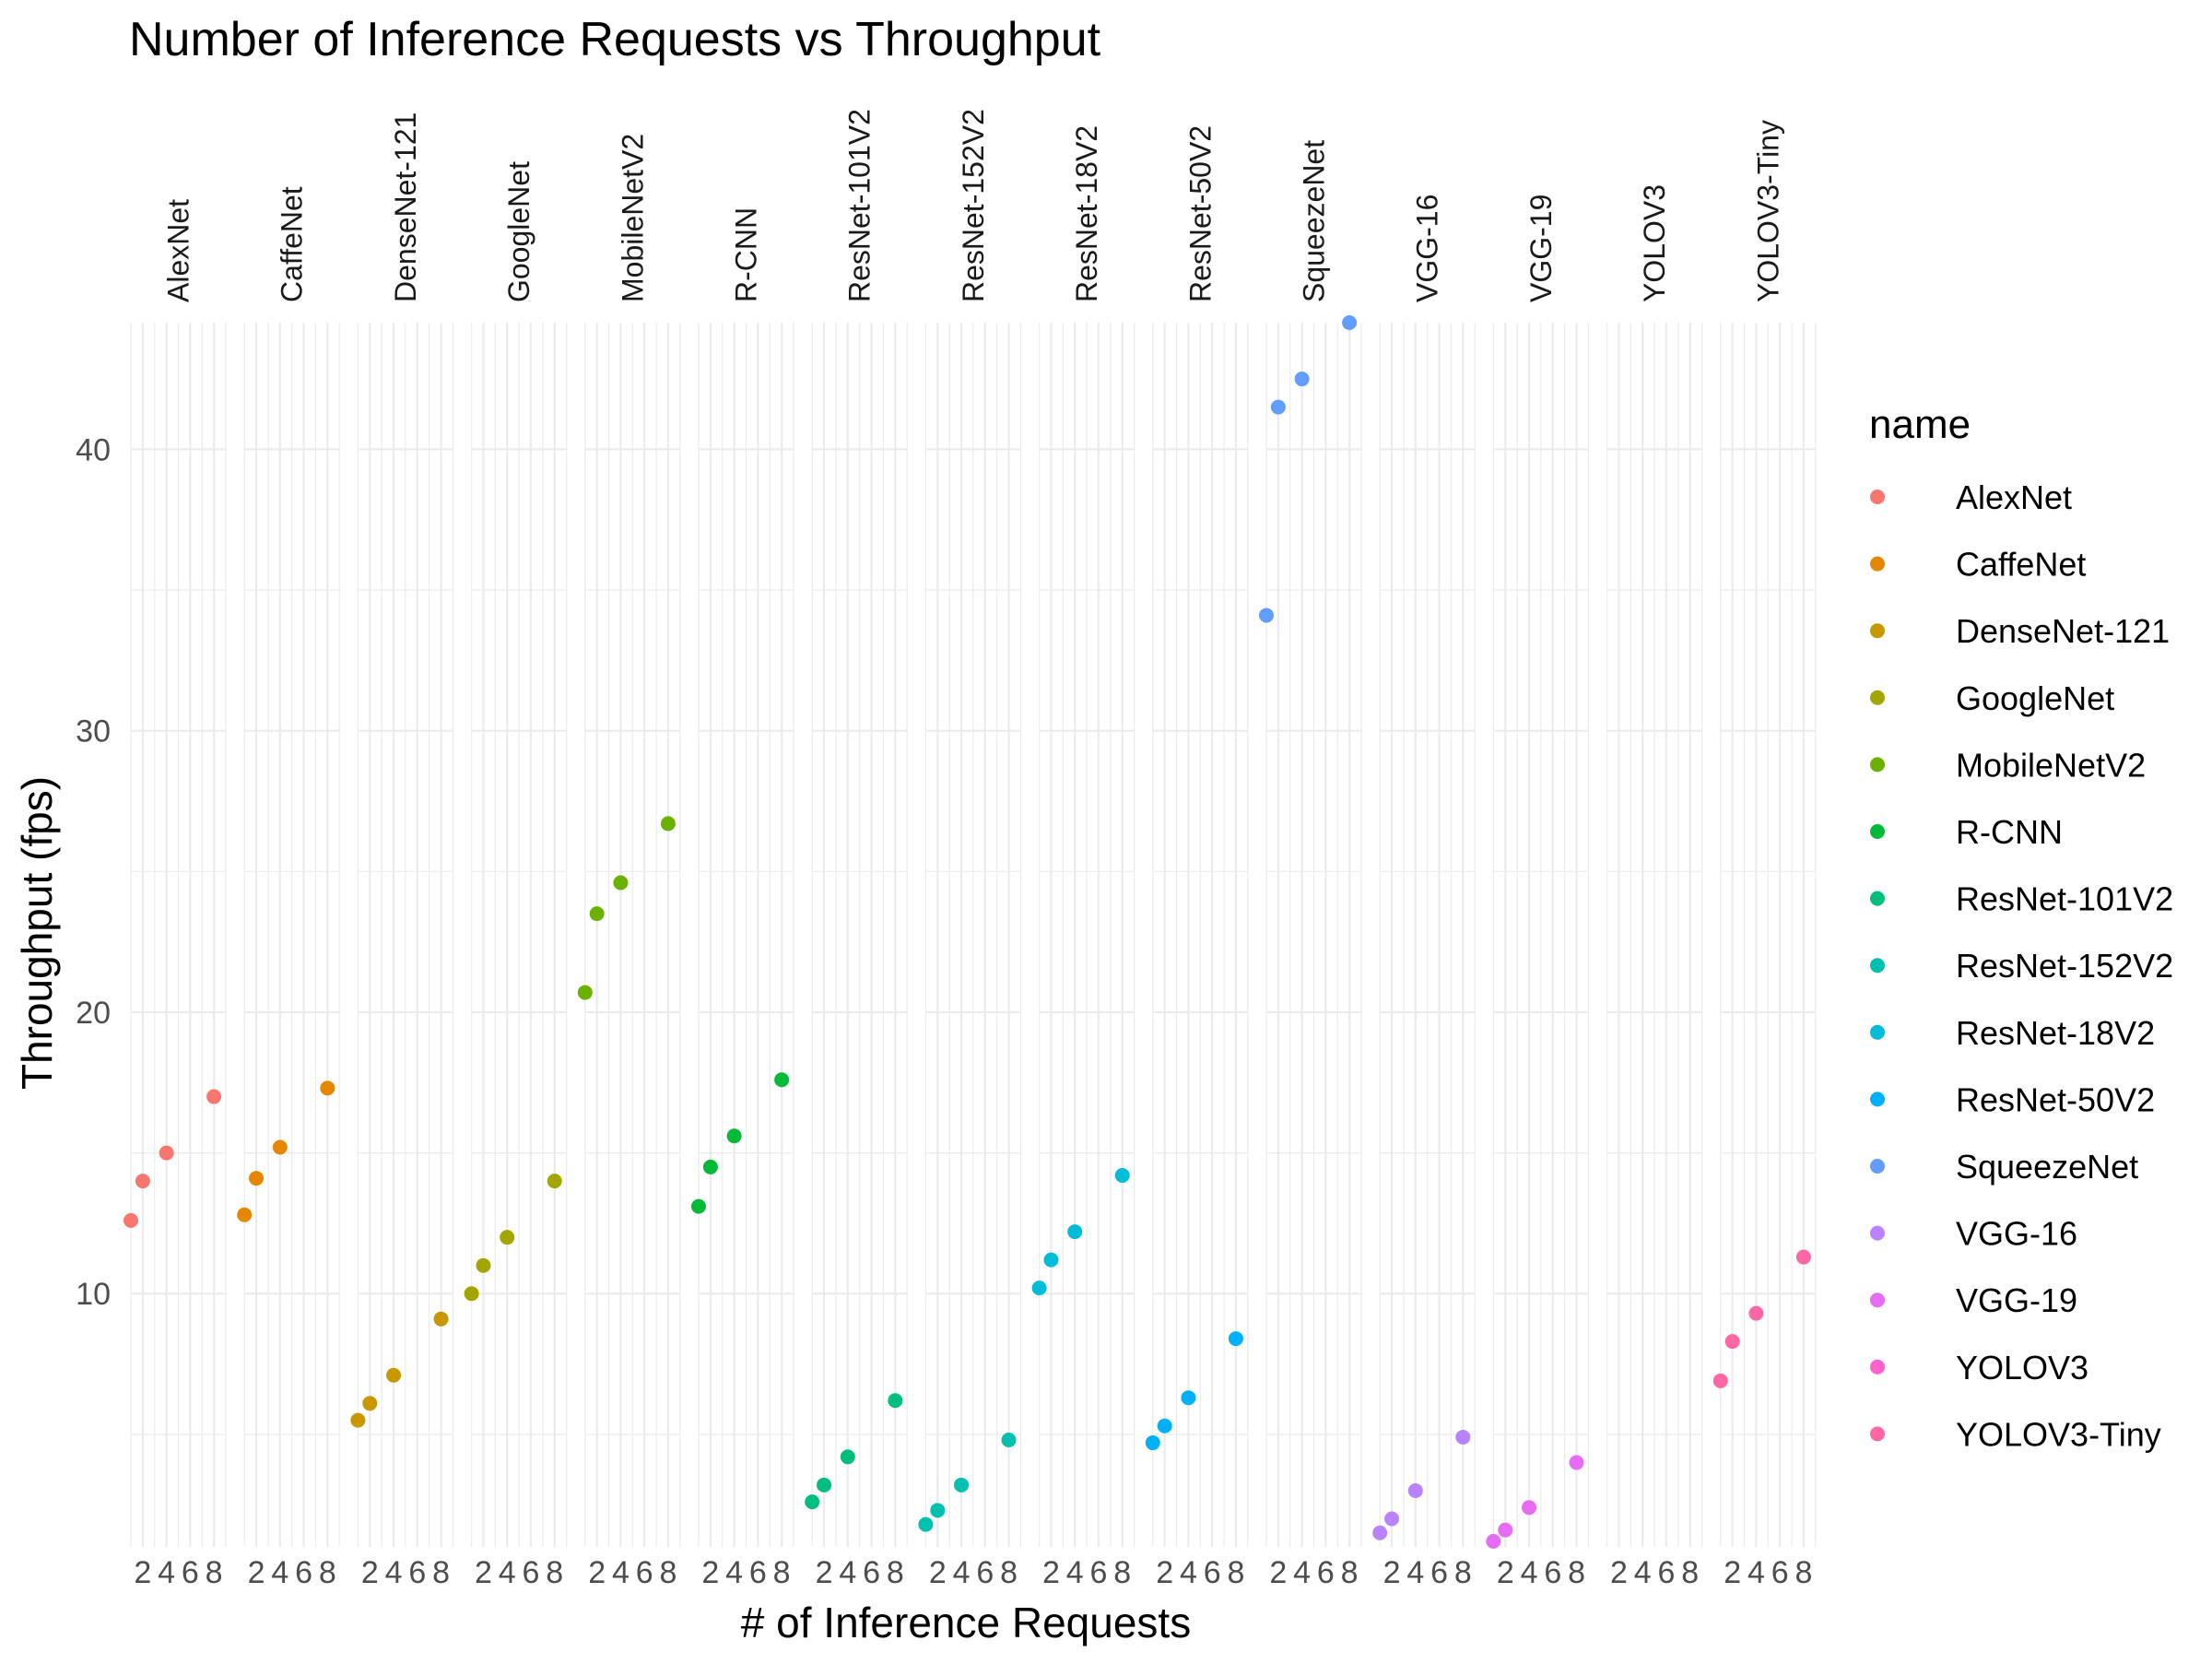  I want to click on facet-label: VGG-19, so click(1541, 248).